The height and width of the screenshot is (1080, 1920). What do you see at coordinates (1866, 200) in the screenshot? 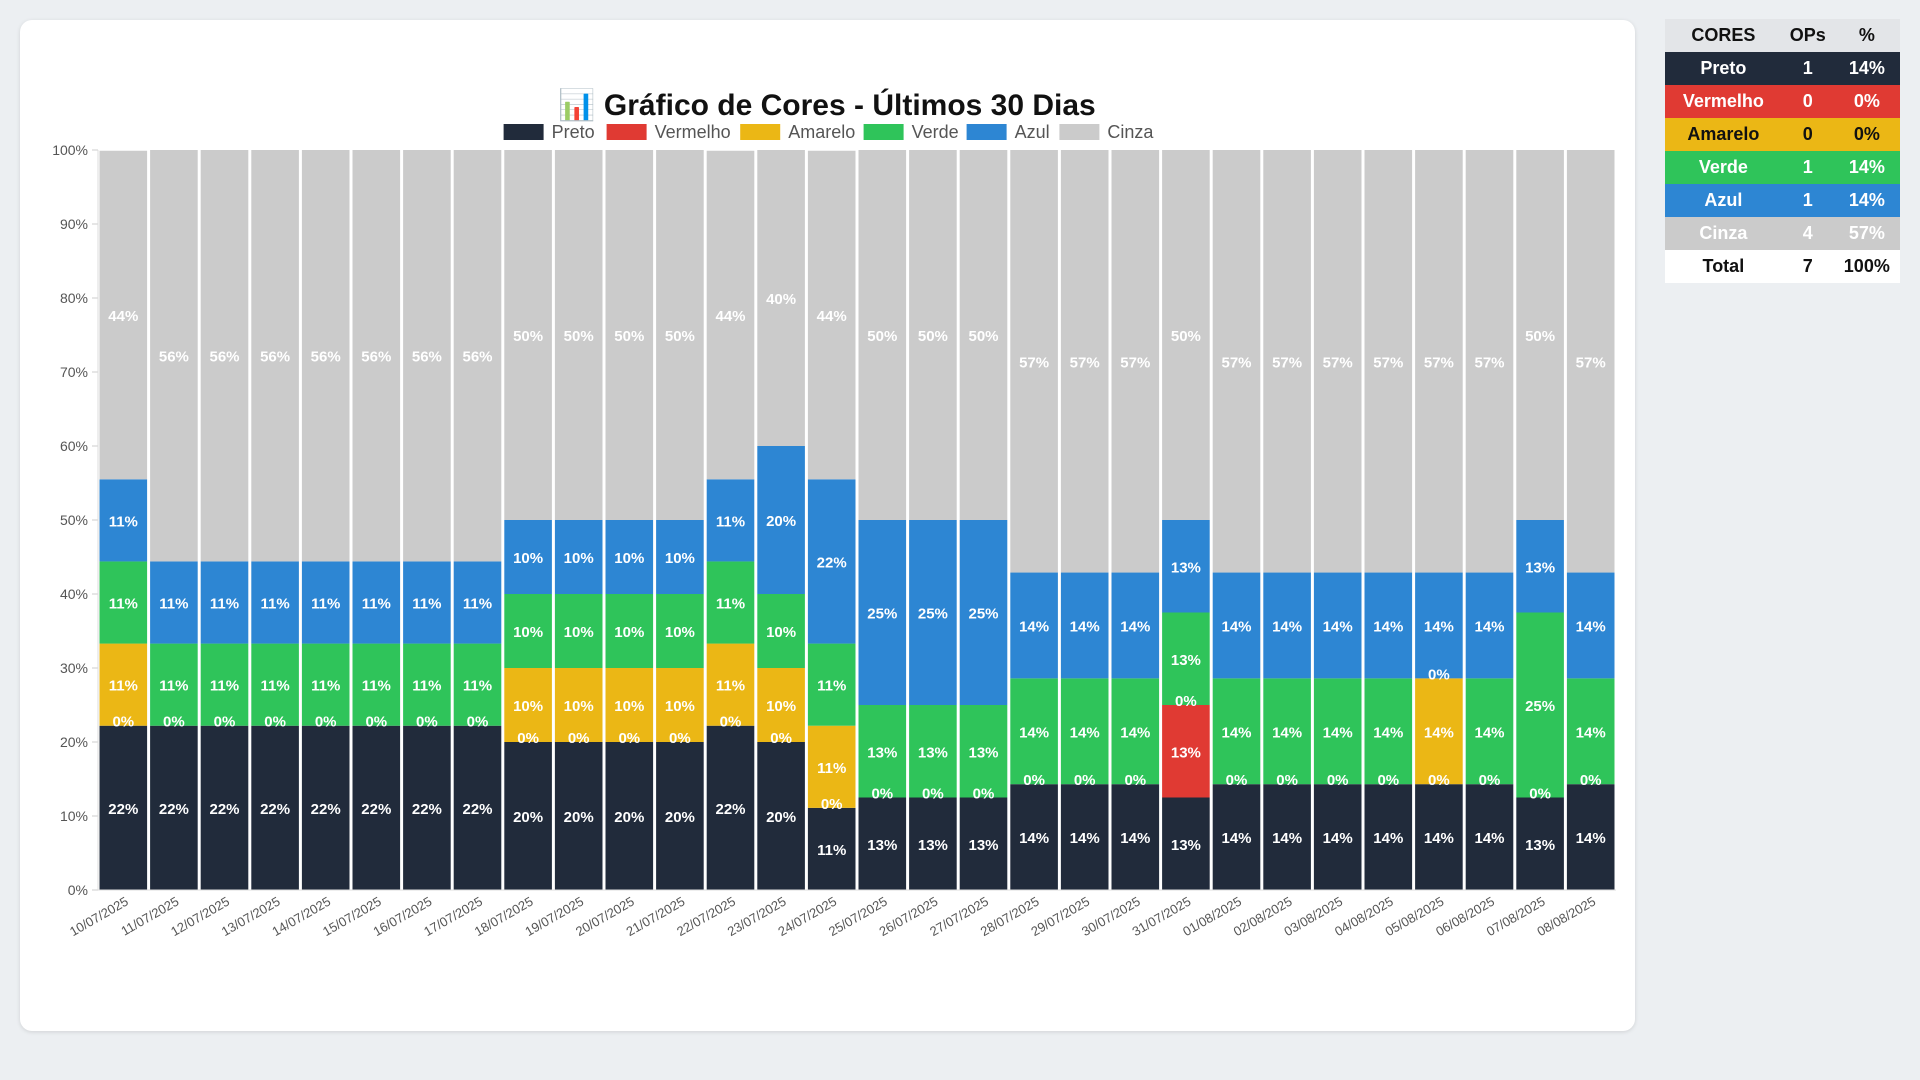
I see `row-percent: 14%` at bounding box center [1866, 200].